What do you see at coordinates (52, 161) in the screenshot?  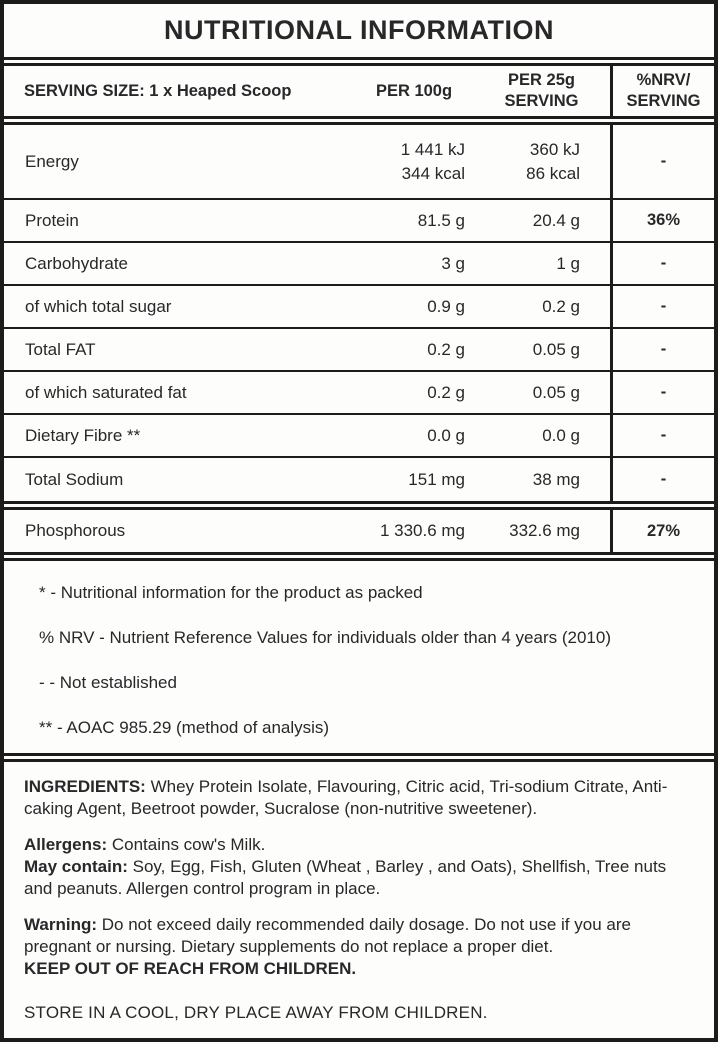 I see `nutrient-name: Energy` at bounding box center [52, 161].